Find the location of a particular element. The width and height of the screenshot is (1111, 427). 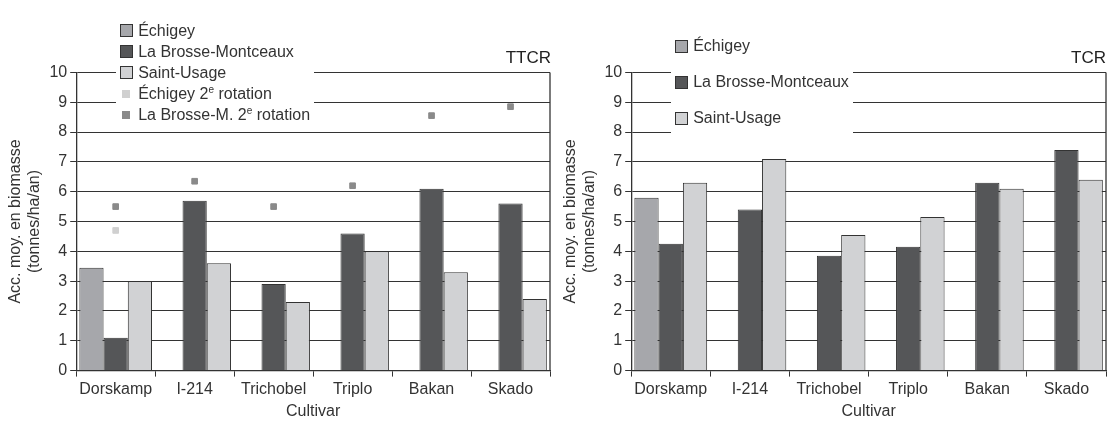

legend-label: La Brosse-M. 2$^{e}$ rotation is located at coordinates (224, 115).